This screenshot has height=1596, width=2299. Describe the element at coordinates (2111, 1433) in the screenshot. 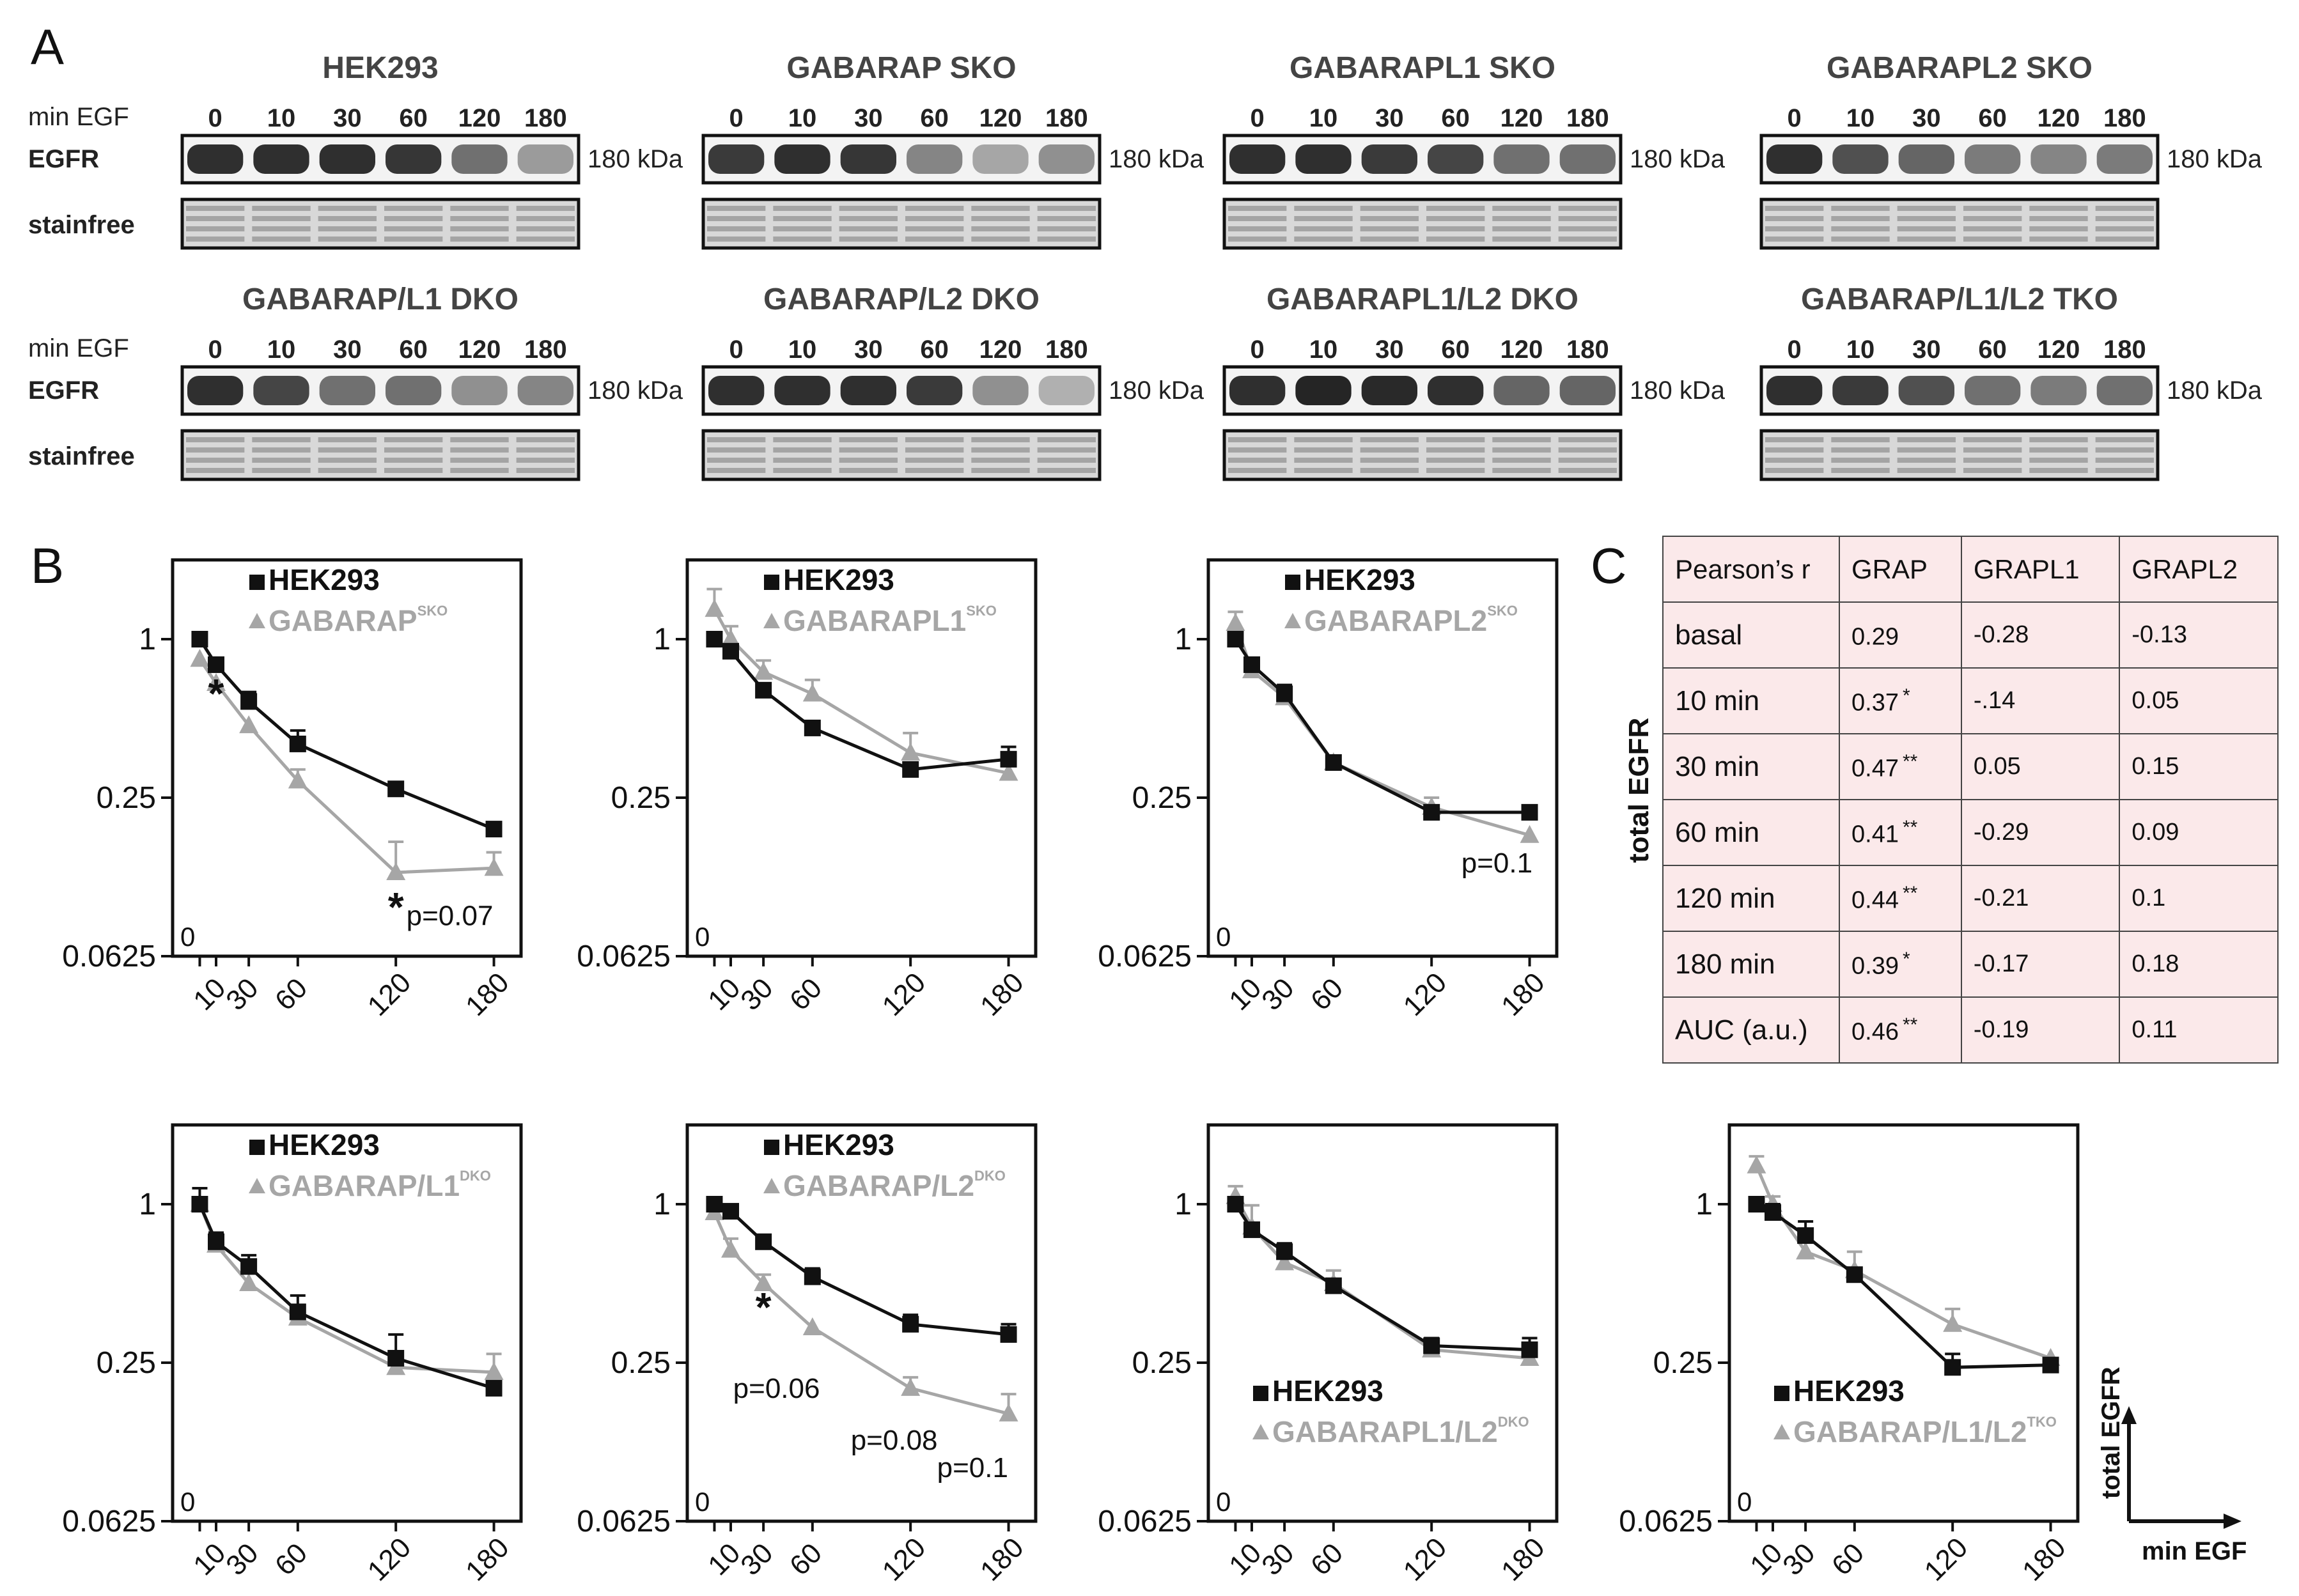

I see `axis-legend-y-label: total EGFR` at that location.